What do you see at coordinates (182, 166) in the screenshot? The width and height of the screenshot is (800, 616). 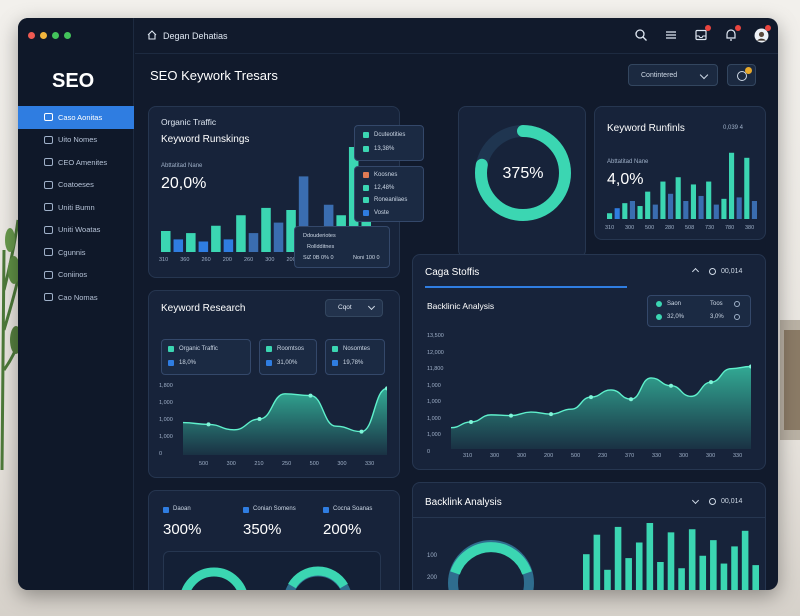 I see `organic-metric-label: Abttatitad Nane` at bounding box center [182, 166].